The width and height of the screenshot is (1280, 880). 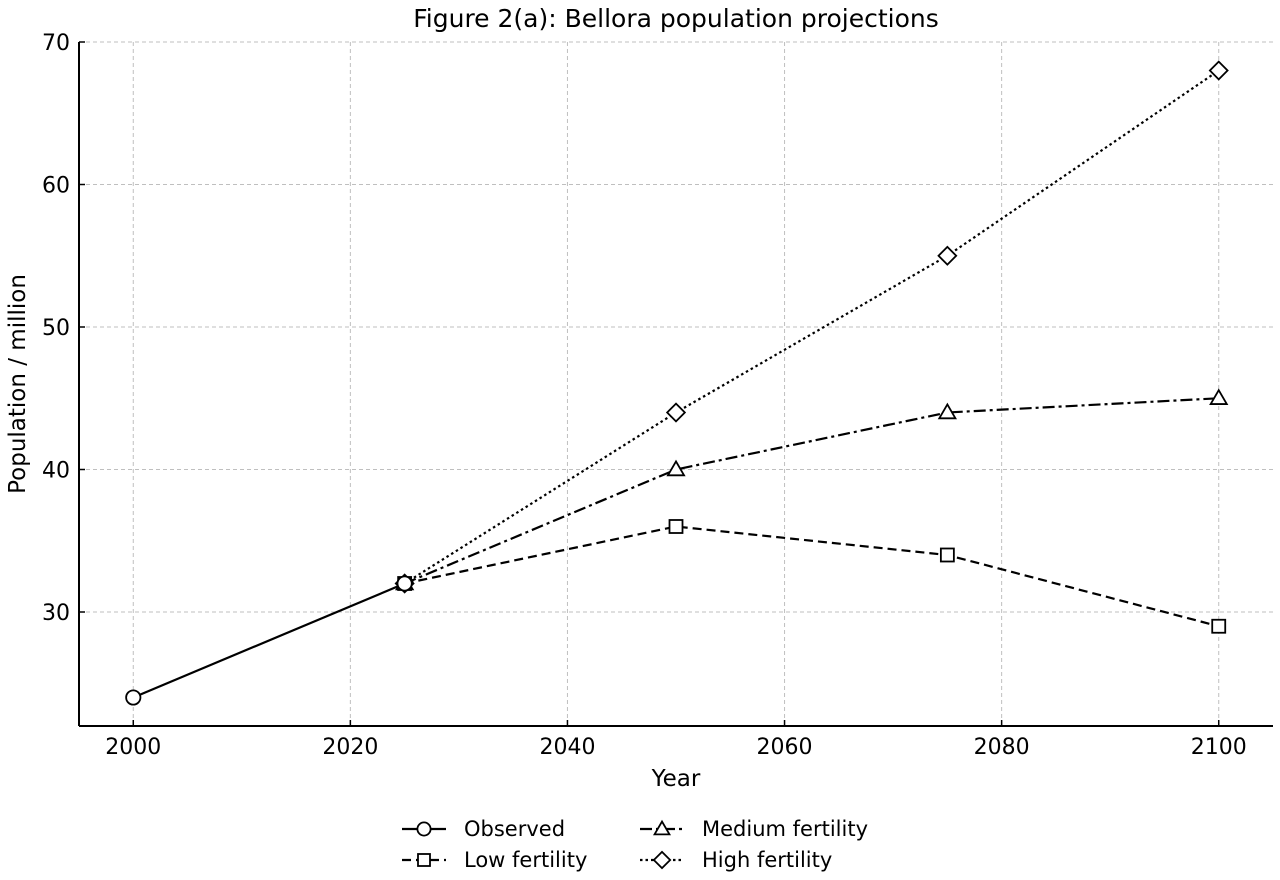 I want to click on series-line-observed, so click(x=269, y=640).